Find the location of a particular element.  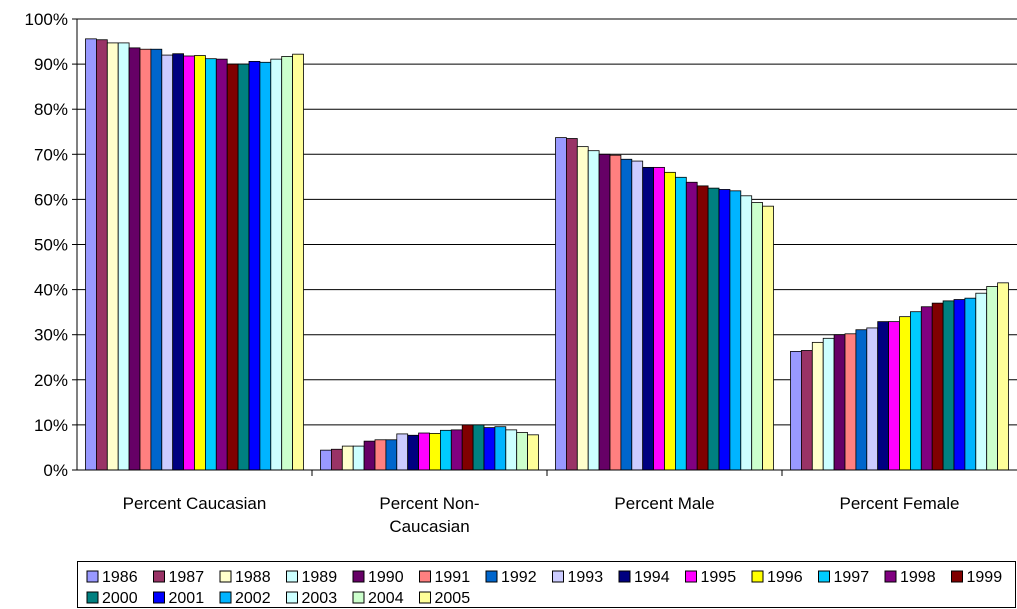

y-tick-label: 50% is located at coordinates (51, 245).